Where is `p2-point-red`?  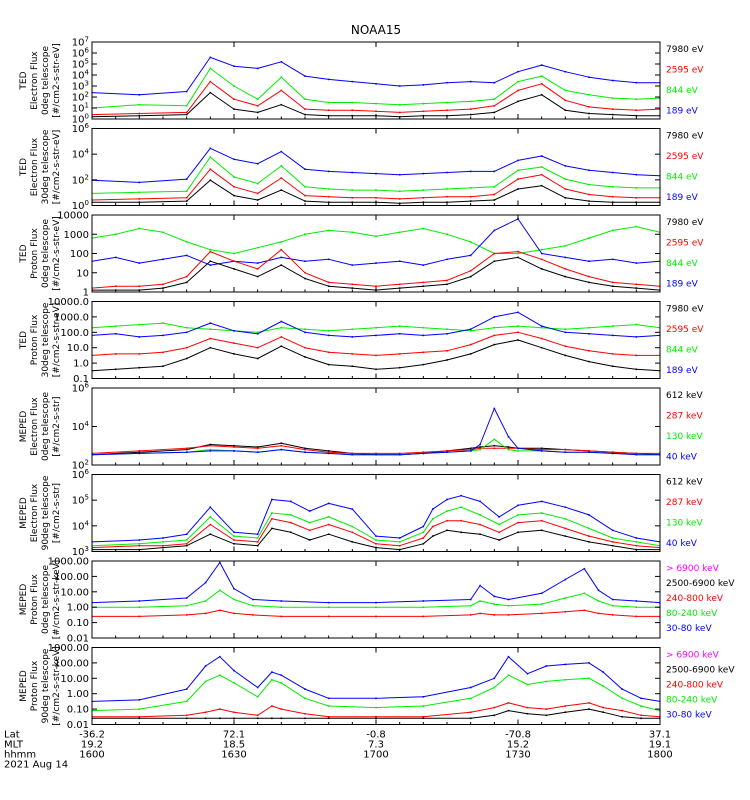 p2-point-red is located at coordinates (328, 196).